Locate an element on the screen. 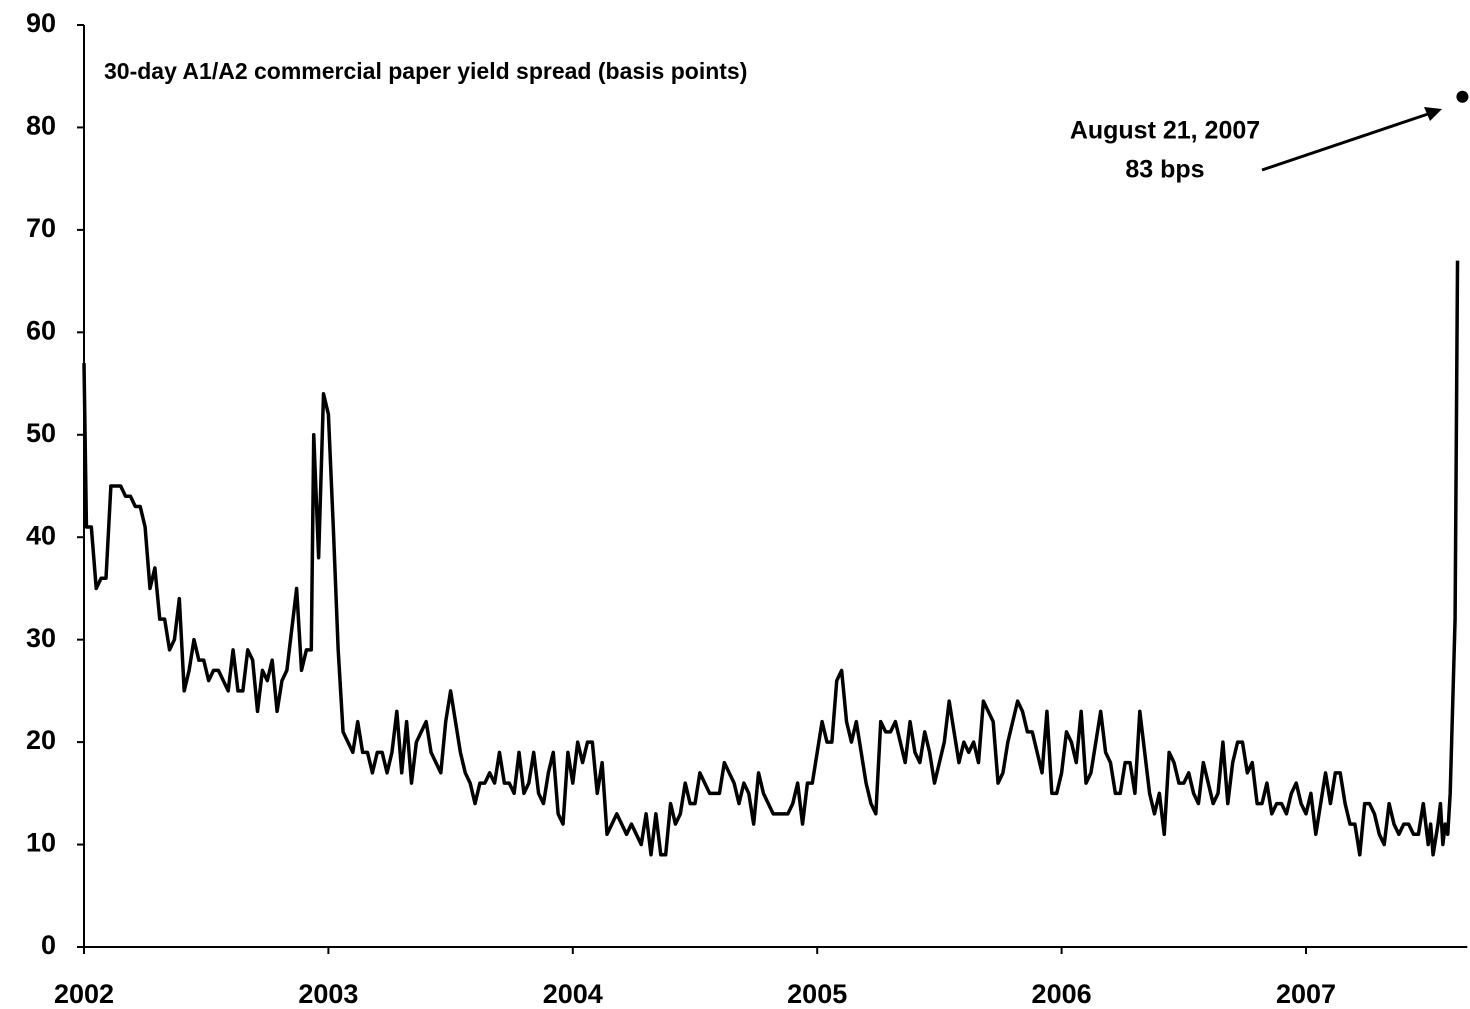  annotation-arrow is located at coordinates (1345, 142).